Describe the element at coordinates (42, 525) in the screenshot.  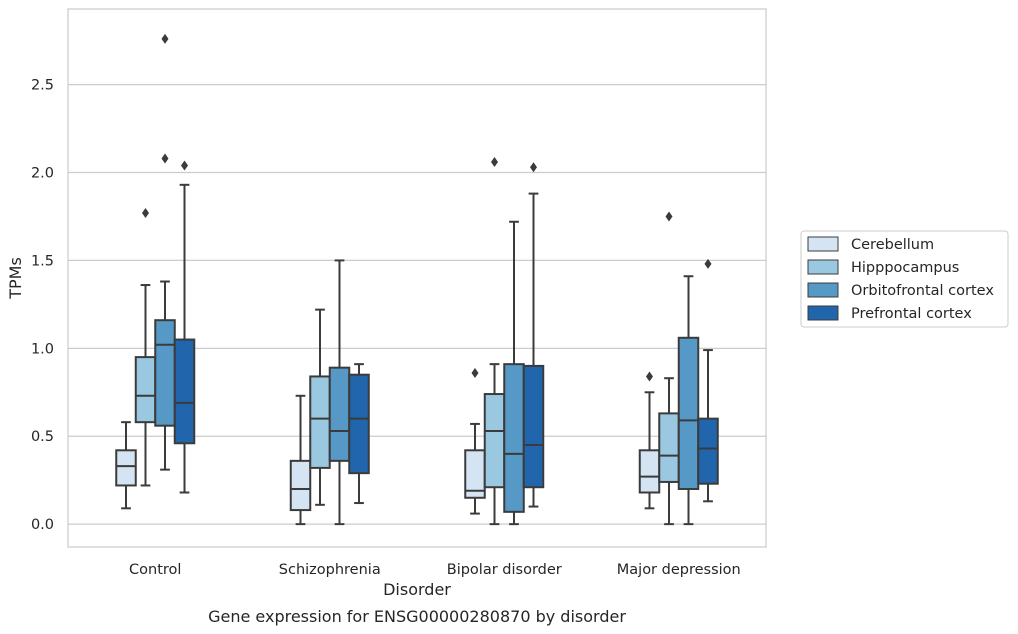
I see `y-tick-label: 0.0` at that location.